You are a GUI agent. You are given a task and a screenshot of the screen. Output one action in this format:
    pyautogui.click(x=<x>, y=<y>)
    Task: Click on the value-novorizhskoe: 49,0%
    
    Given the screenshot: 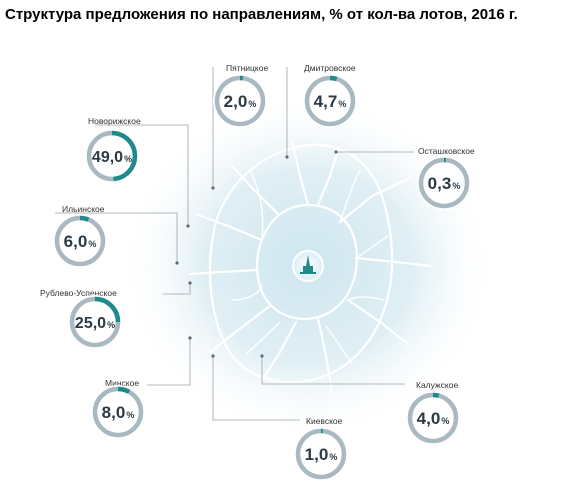 What is the action you would take?
    pyautogui.click(x=112, y=157)
    